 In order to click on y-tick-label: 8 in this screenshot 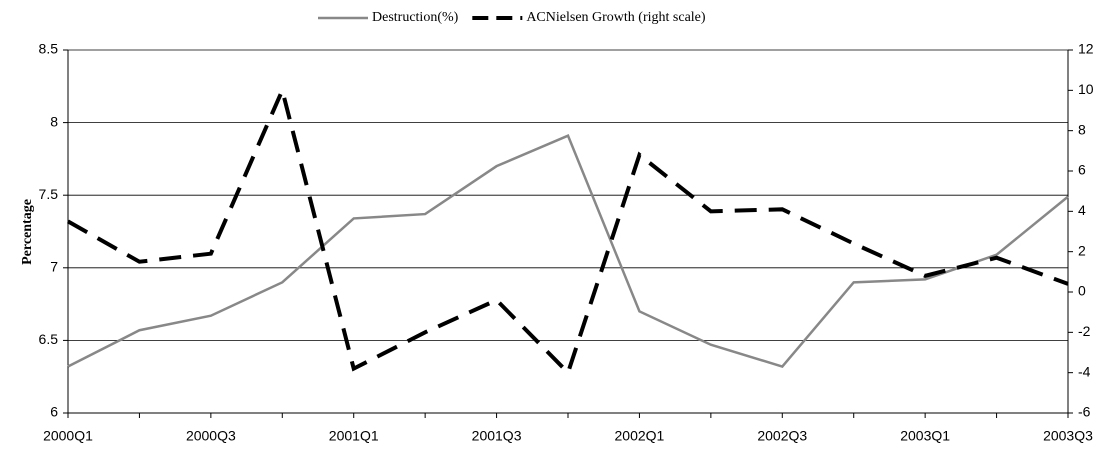, I will do `click(54, 121)`.